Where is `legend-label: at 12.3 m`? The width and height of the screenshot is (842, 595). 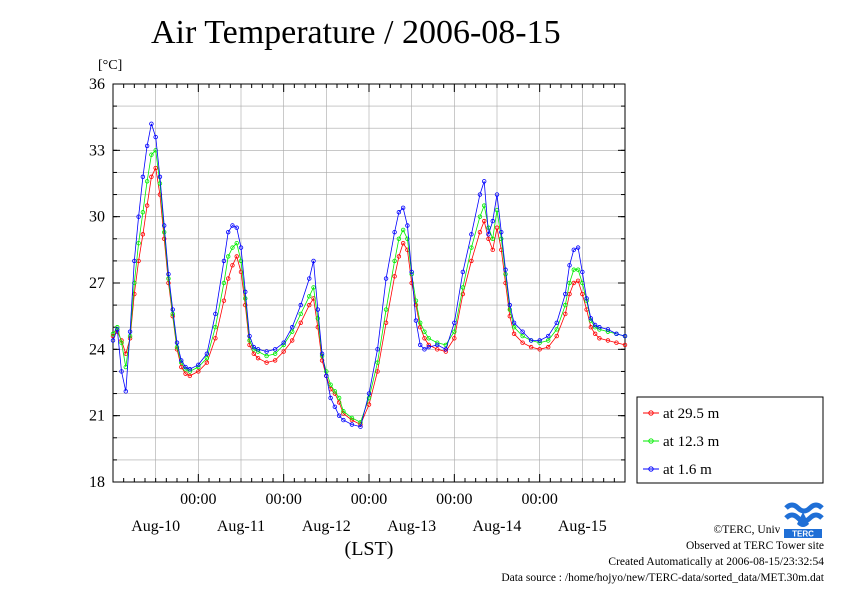 legend-label: at 12.3 m is located at coordinates (691, 442).